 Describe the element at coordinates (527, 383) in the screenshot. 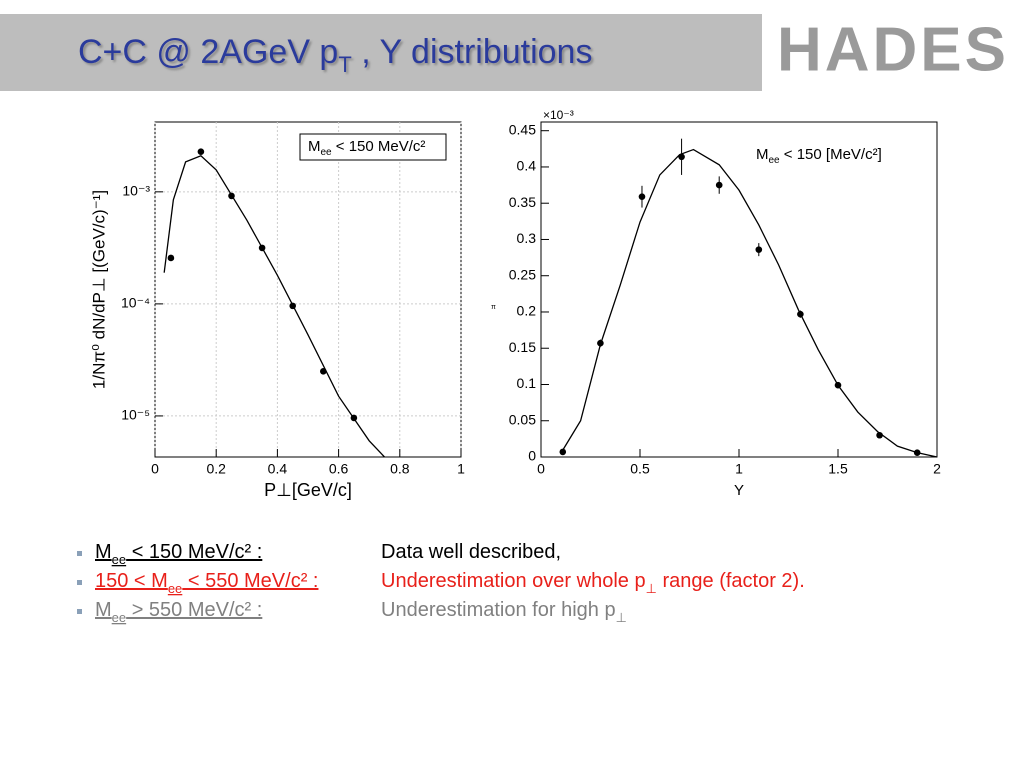

I see `y-tick-label: 0.1` at that location.